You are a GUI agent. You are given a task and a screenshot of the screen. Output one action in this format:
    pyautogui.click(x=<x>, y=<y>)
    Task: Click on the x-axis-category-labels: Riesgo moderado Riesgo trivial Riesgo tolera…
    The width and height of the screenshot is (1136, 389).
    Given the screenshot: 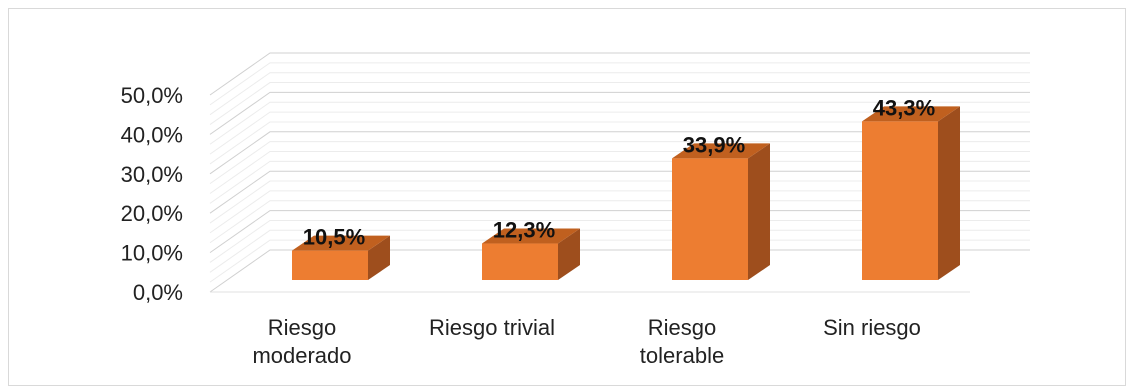 What is the action you would take?
    pyautogui.click(x=586, y=341)
    